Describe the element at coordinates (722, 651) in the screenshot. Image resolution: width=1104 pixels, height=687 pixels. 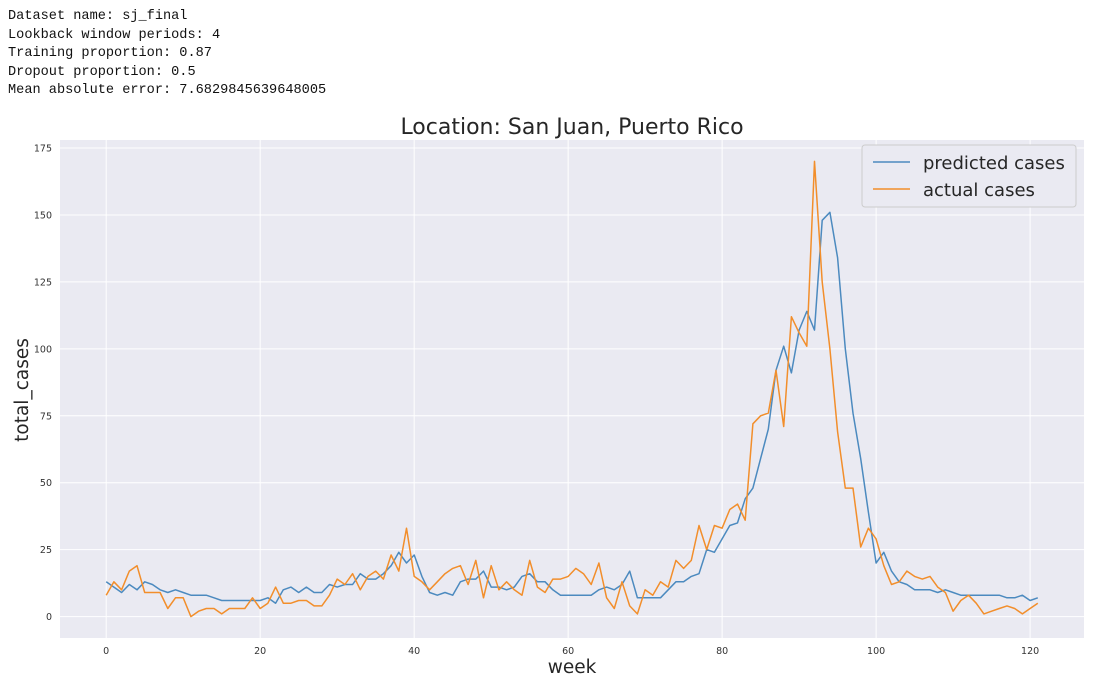
I see `x-tick-label: 80` at that location.